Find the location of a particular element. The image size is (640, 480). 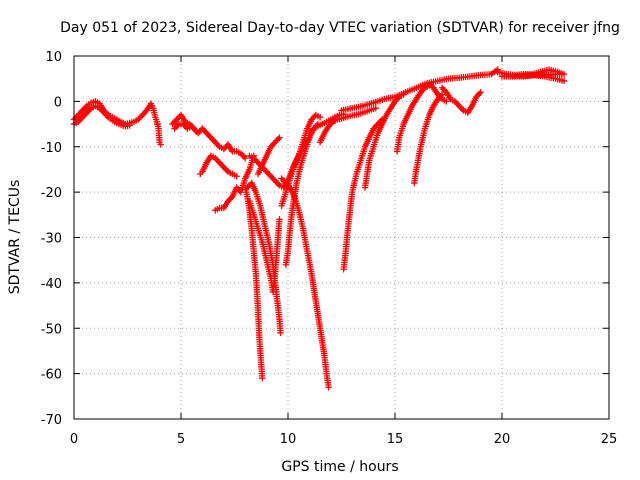

y-tick-label: -60 is located at coordinates (51, 375).